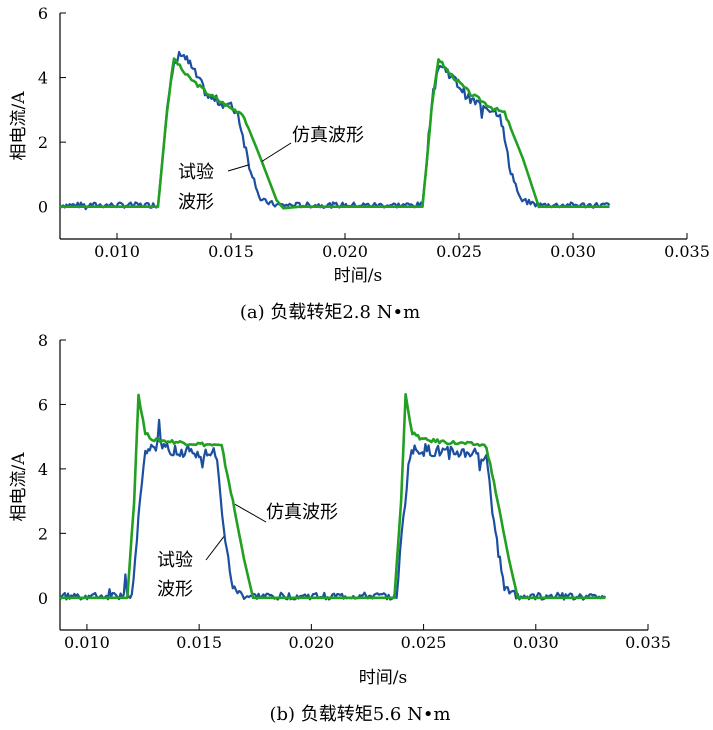  I want to click on y-tick-label: 8, so click(43, 340).